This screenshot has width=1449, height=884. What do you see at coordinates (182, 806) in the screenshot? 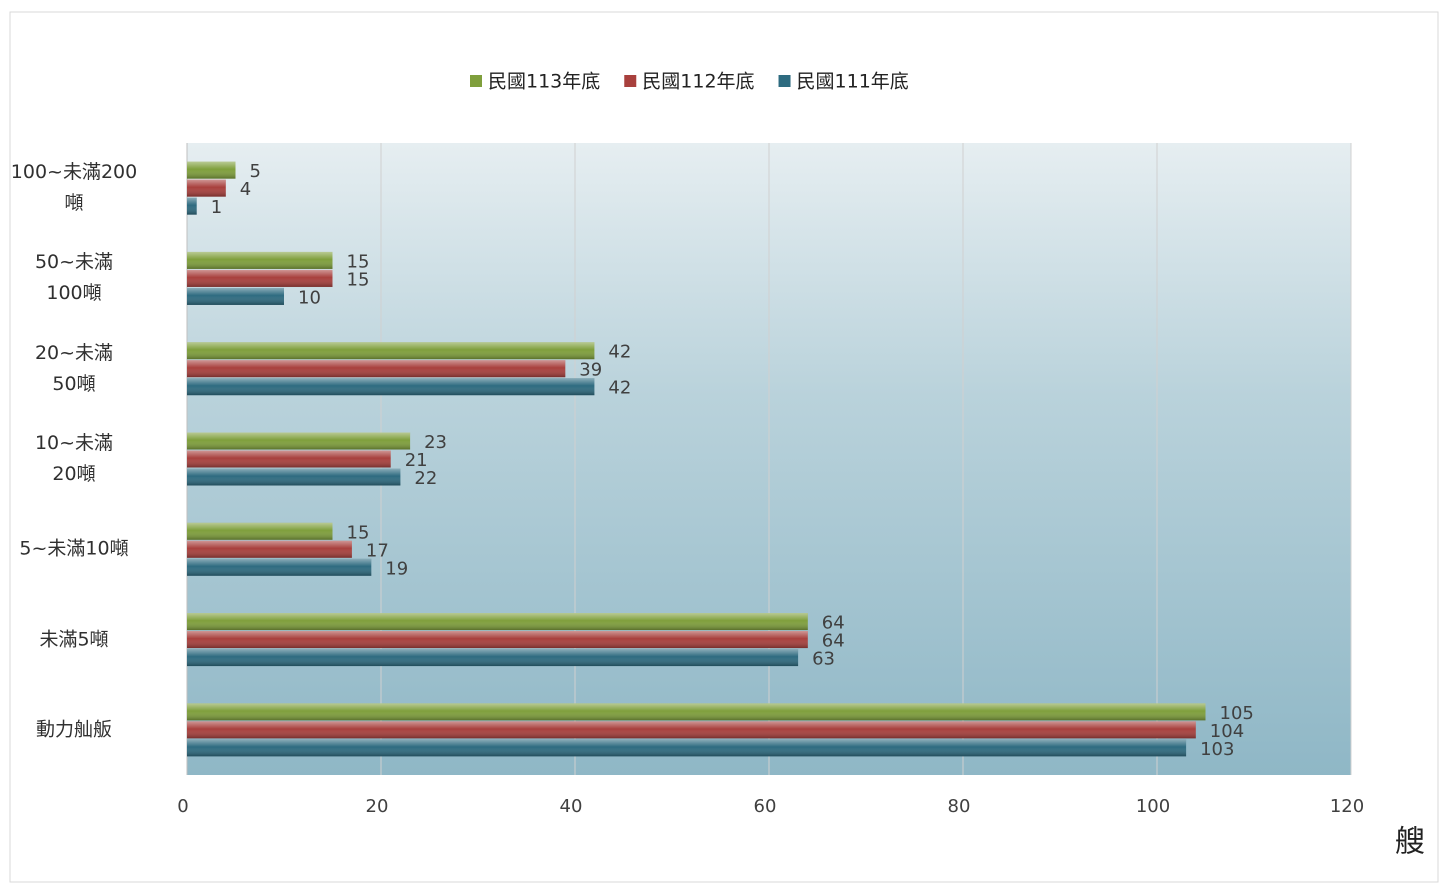
I see `x-tick-label: 0` at bounding box center [182, 806].